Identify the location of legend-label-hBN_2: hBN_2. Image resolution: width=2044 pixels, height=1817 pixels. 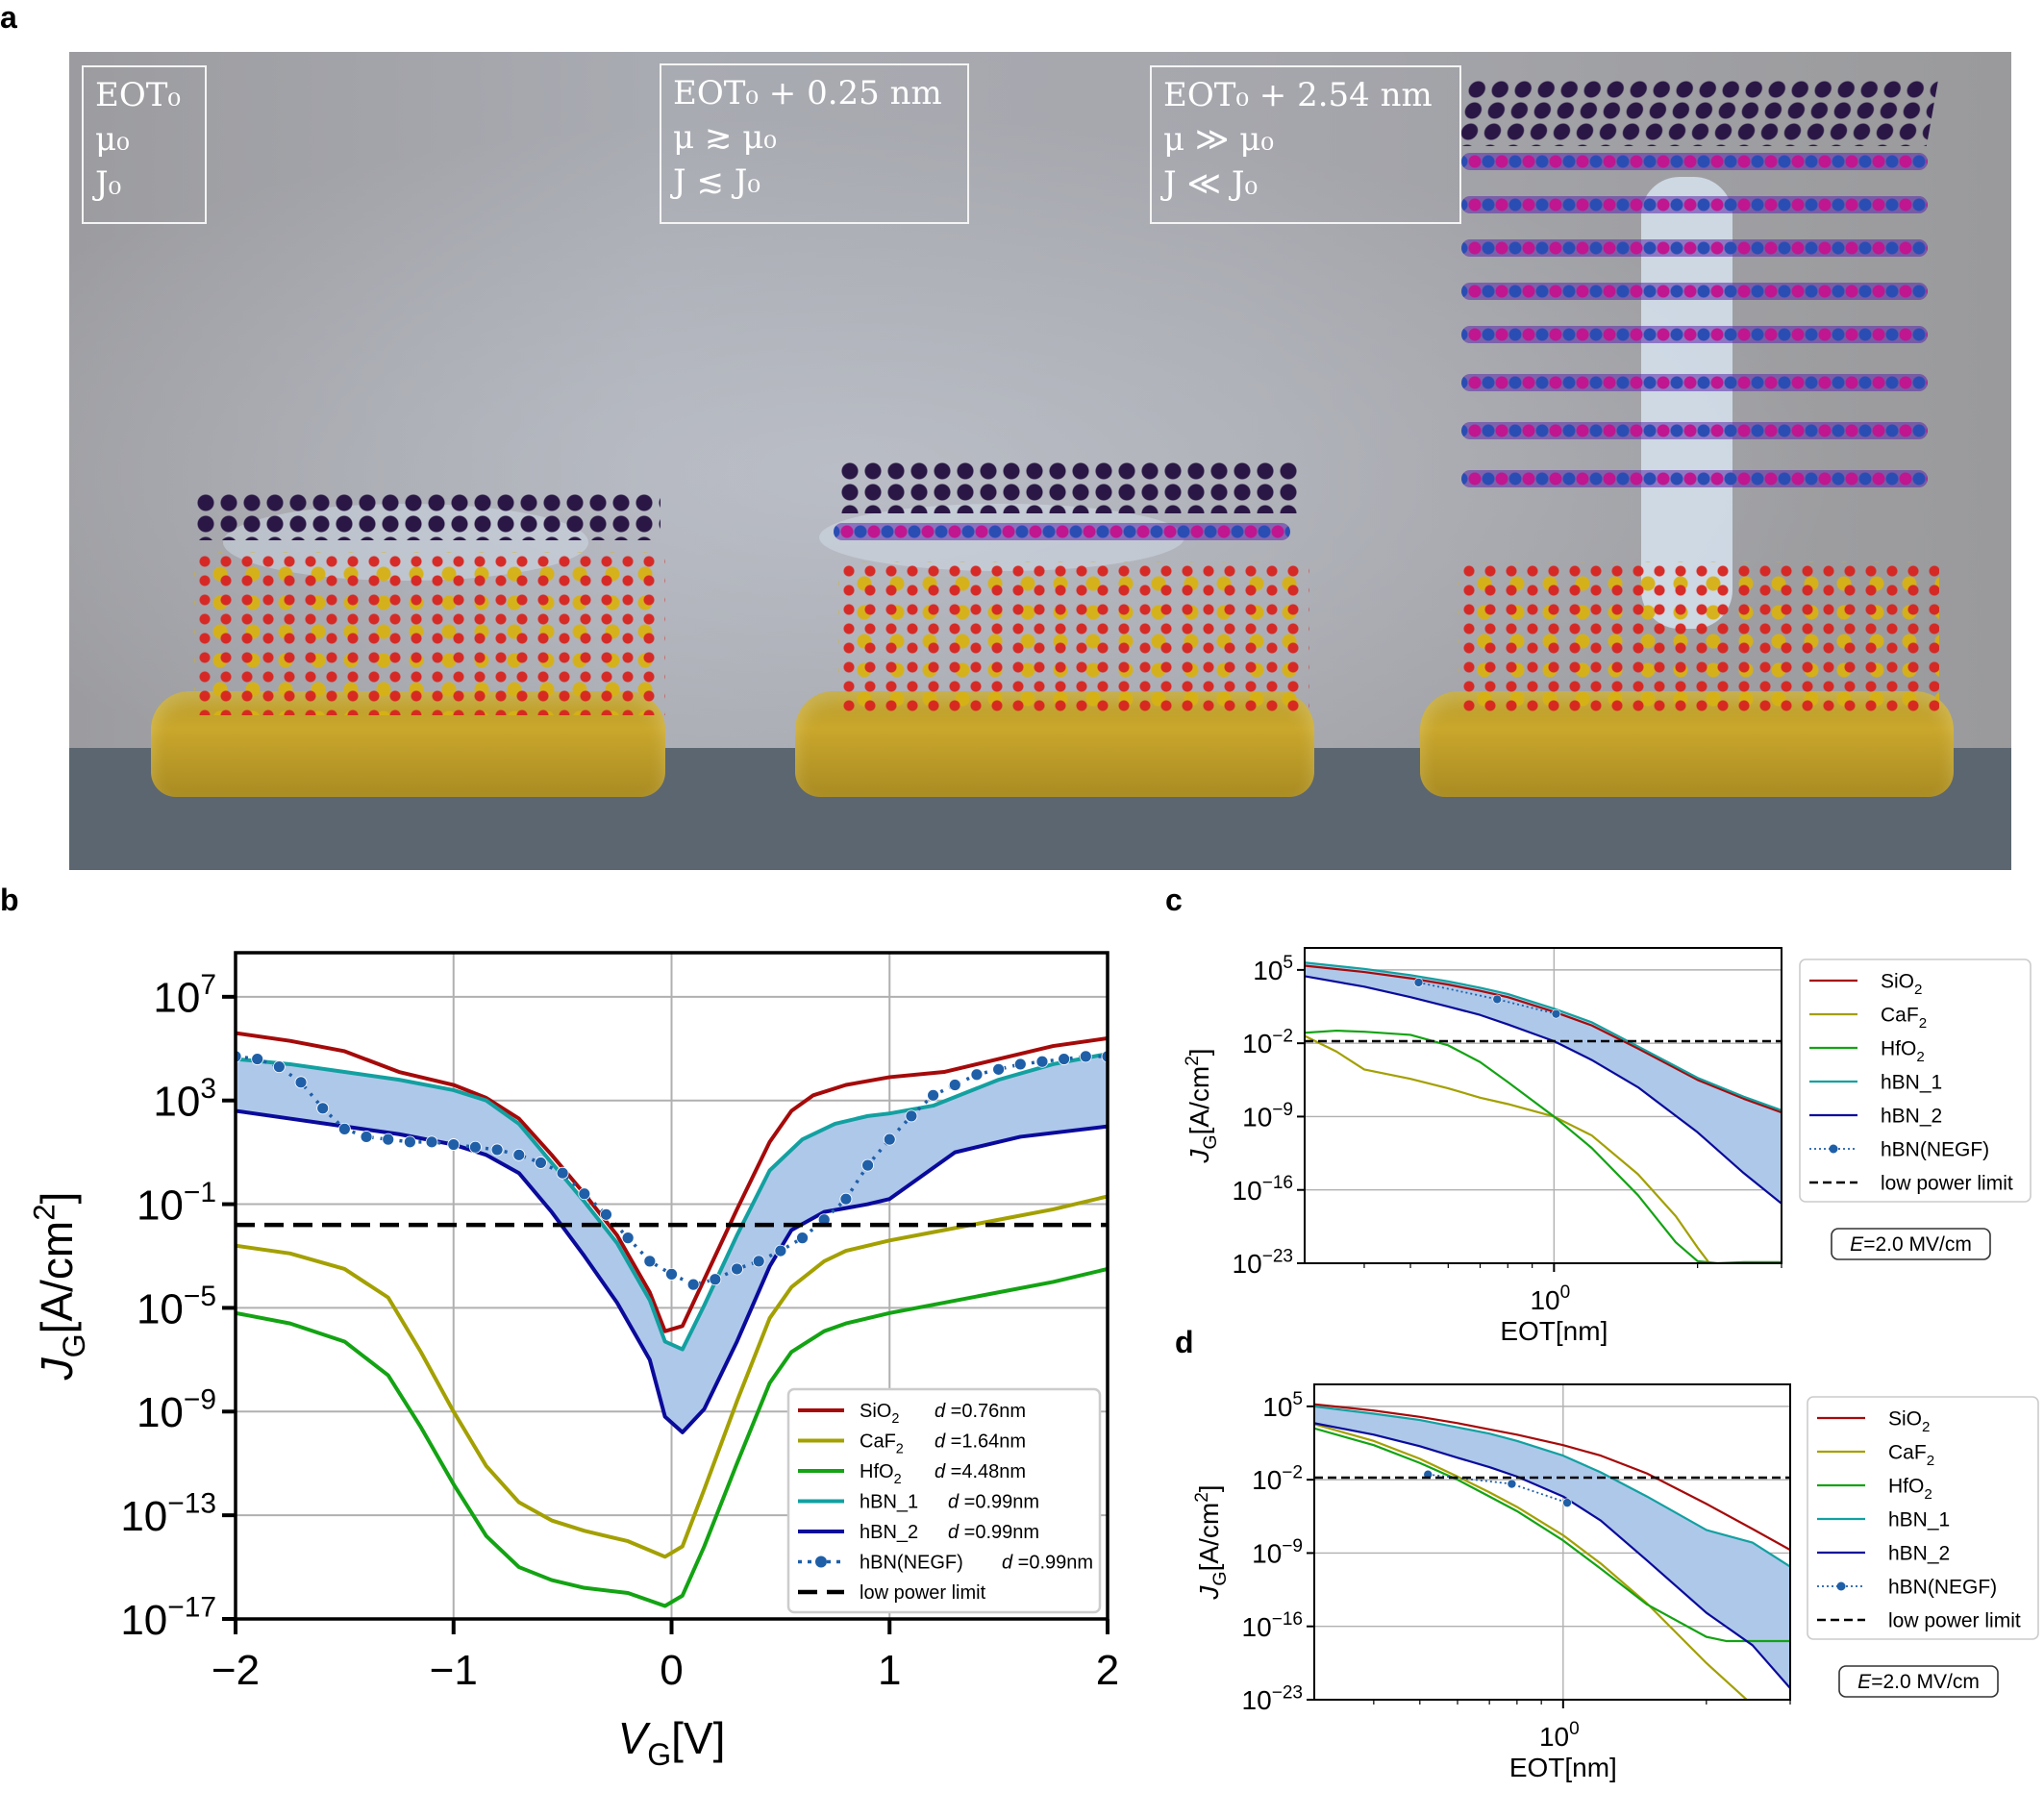
(1911, 1117).